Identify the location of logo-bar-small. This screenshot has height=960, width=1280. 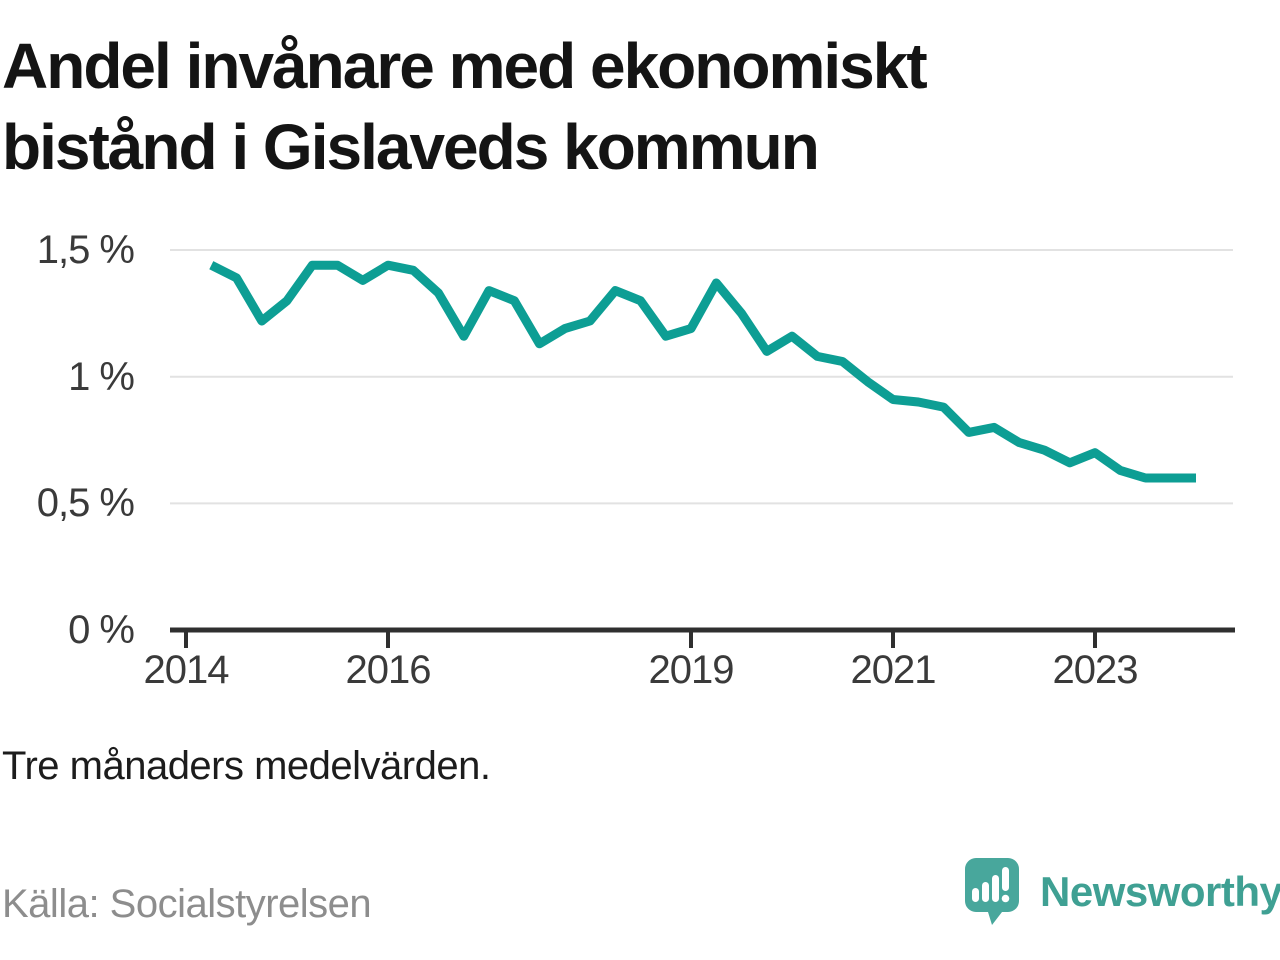
(975, 895).